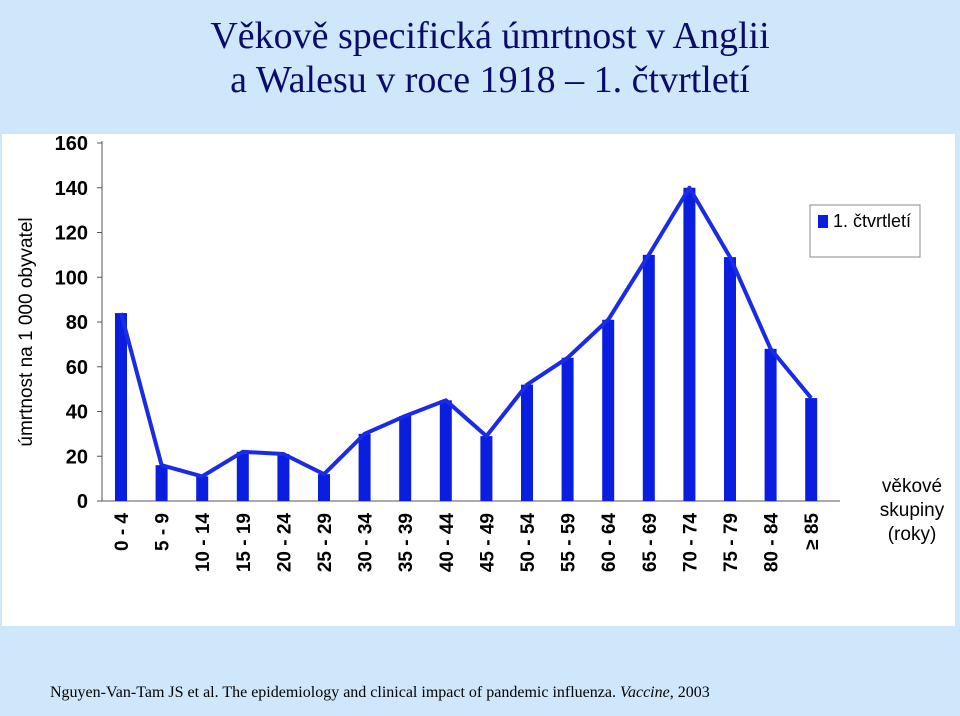  What do you see at coordinates (406, 542) in the screenshot?
I see `x-tick-label: 35 - 39` at bounding box center [406, 542].